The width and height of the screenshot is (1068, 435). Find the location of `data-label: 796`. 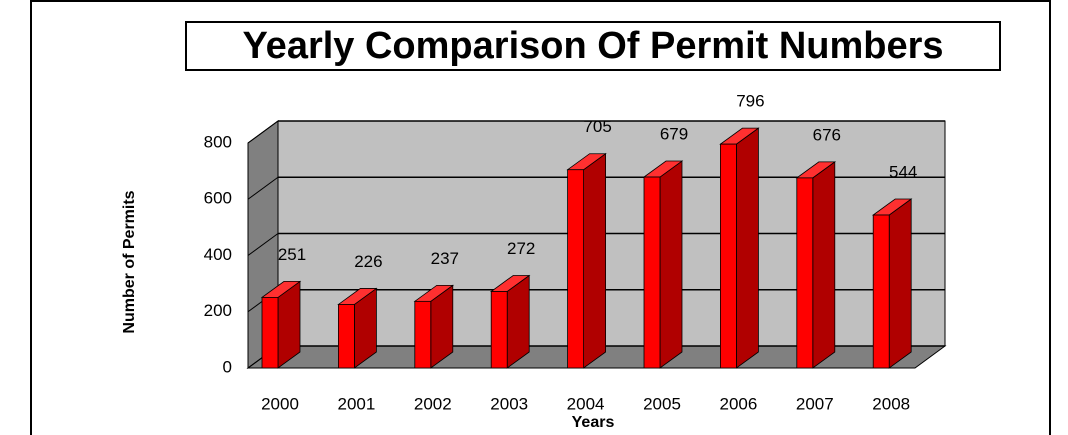

data-label: 796 is located at coordinates (750, 101).